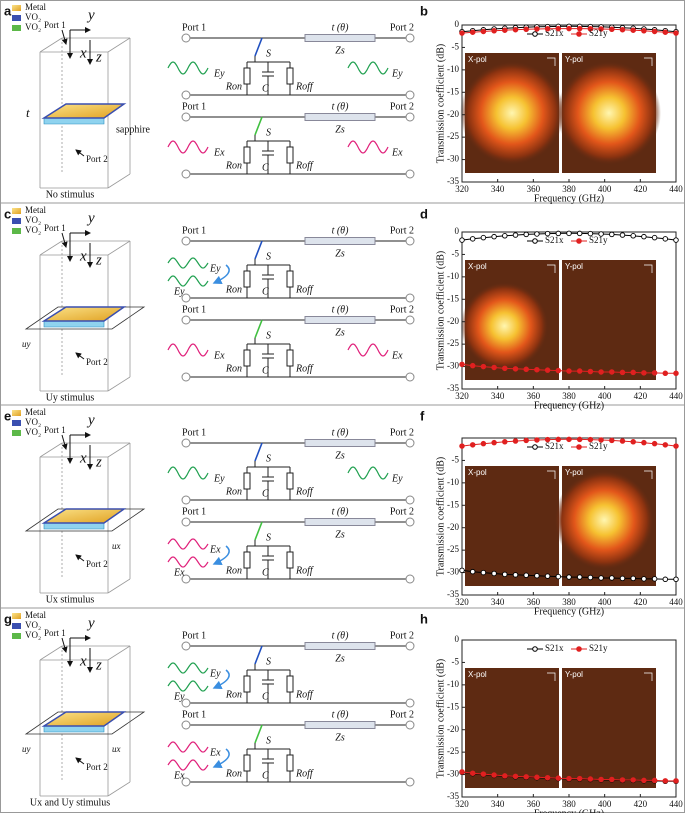 This screenshot has height=813, width=685. I want to click on stimulus-plane, so click(85, 318).